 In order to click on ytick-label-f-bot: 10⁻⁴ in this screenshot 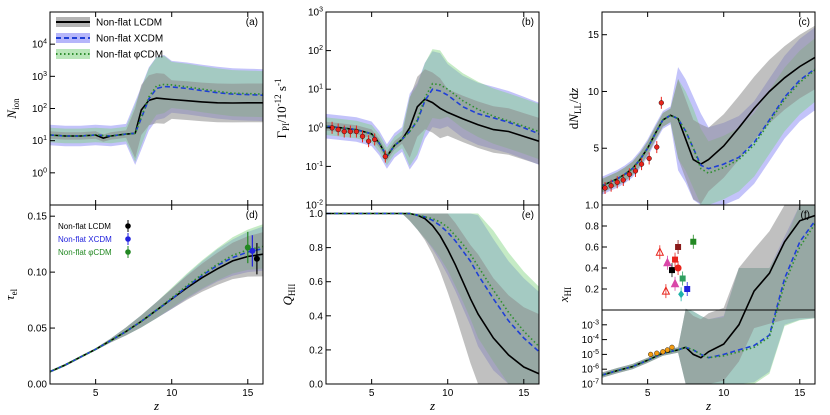, I will do `click(590, 340)`.